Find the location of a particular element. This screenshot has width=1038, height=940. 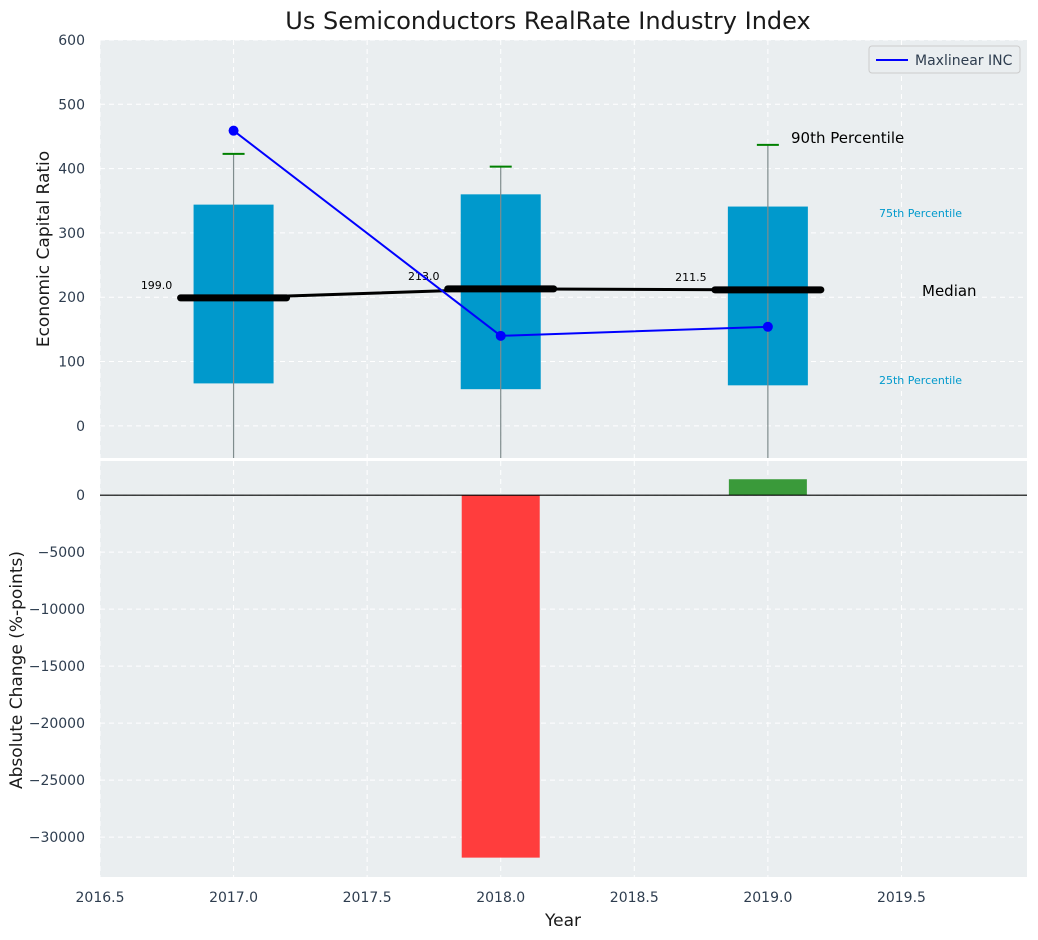

x-axis-label: Year is located at coordinates (562, 921).